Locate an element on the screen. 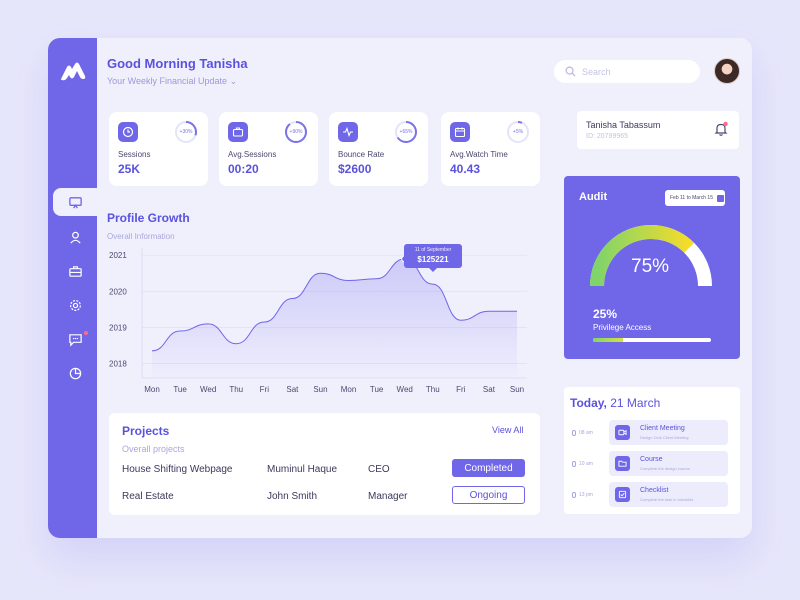 Image resolution: width=800 pixels, height=600 pixels. project-name: Real Estate is located at coordinates (148, 496).